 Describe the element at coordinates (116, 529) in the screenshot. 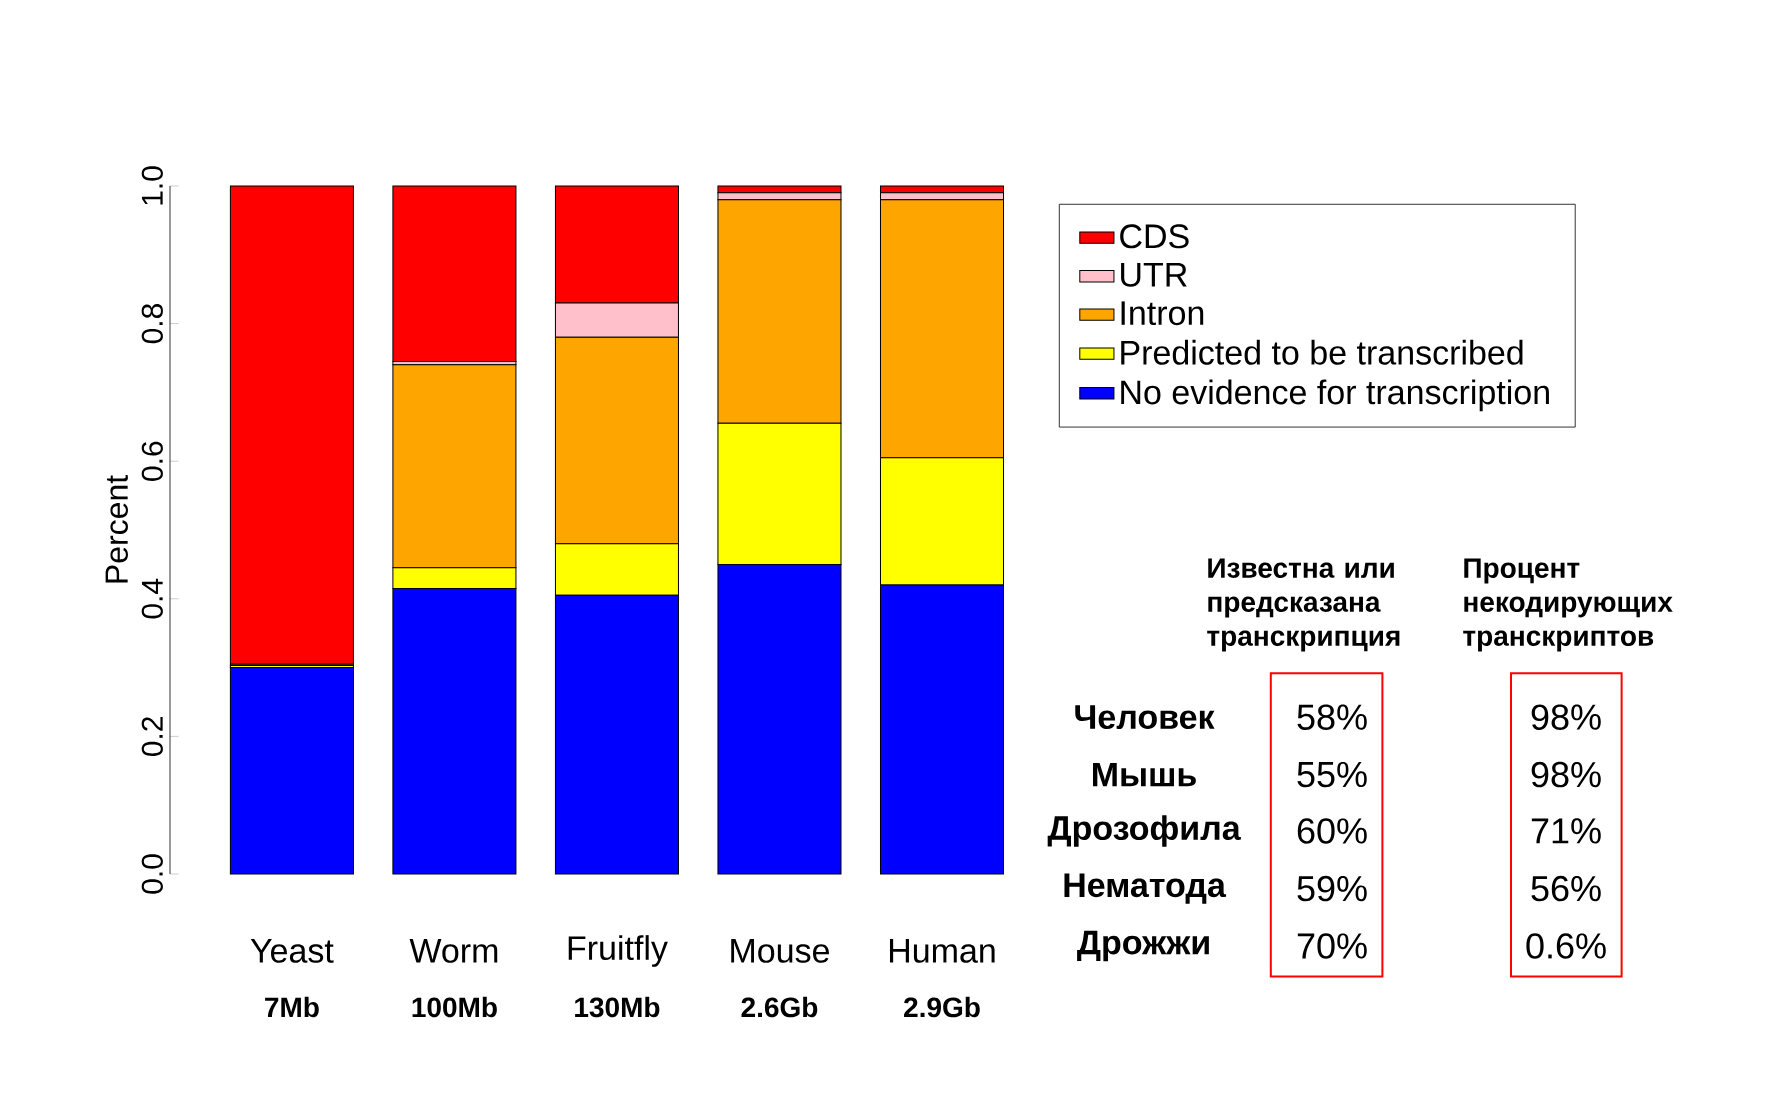

I see `y-axis-title: Percent` at that location.